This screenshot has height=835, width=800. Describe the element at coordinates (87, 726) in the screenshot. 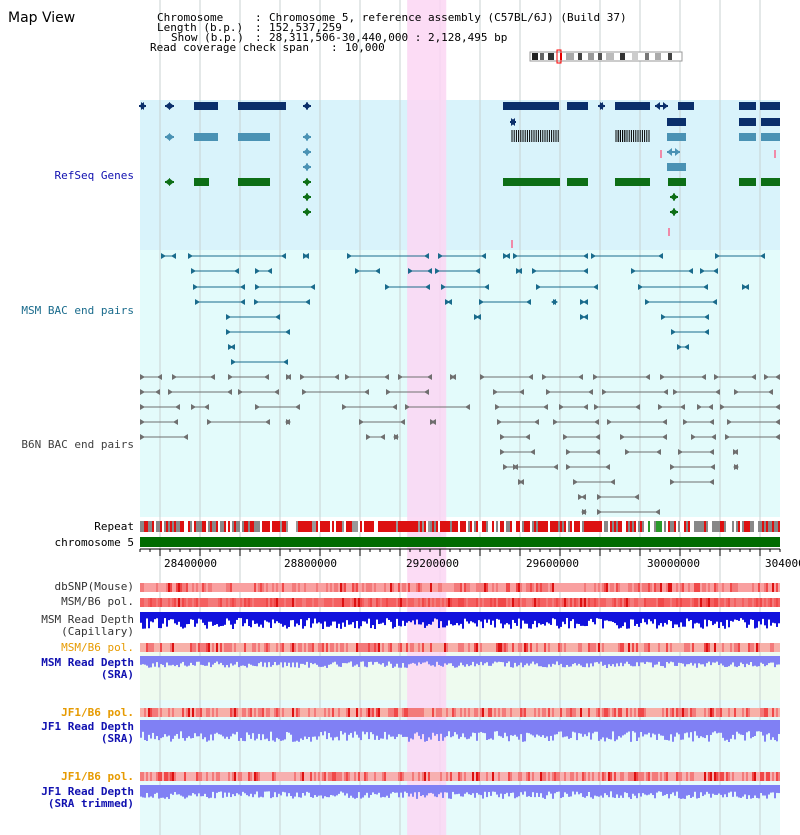

I see `track-label-jf1-depth-sra: JF1 Read Depth` at that location.